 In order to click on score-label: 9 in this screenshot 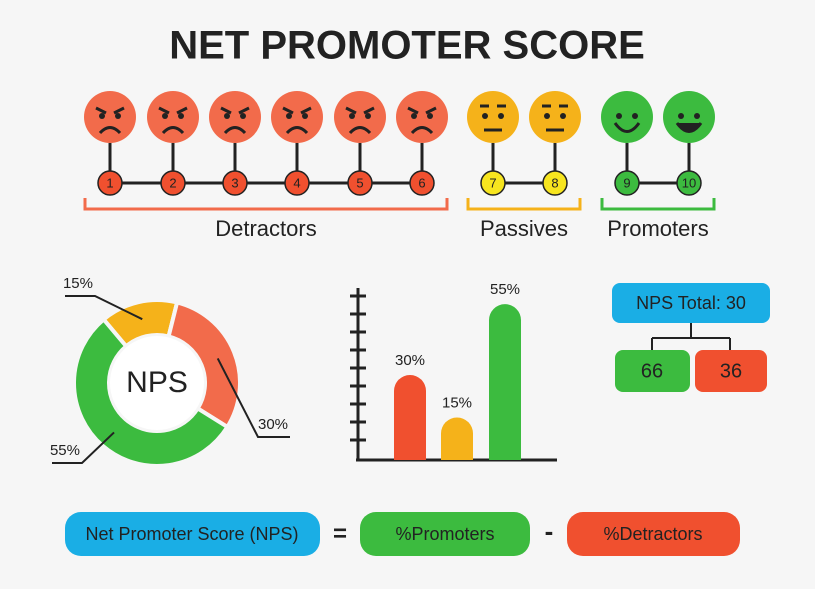, I will do `click(626, 182)`.